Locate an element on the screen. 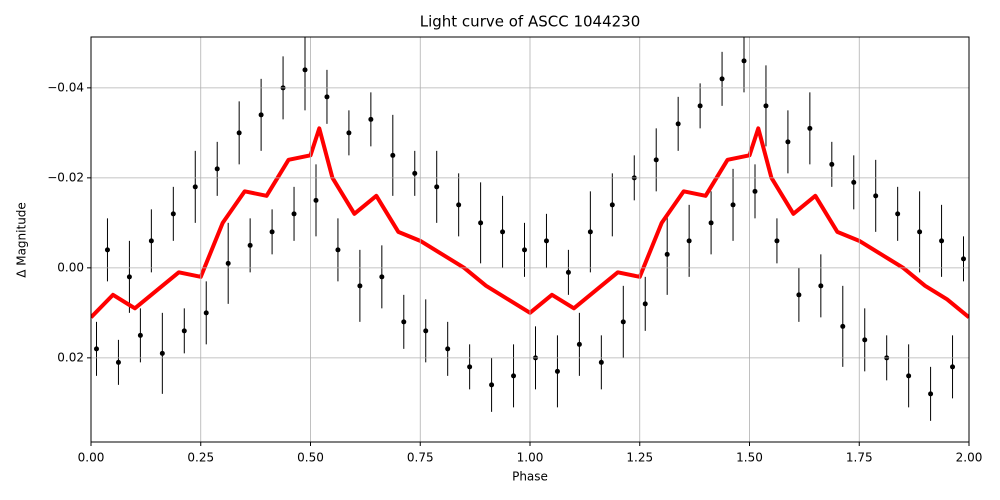  x-tick-label: 0.75 is located at coordinates (420, 458).